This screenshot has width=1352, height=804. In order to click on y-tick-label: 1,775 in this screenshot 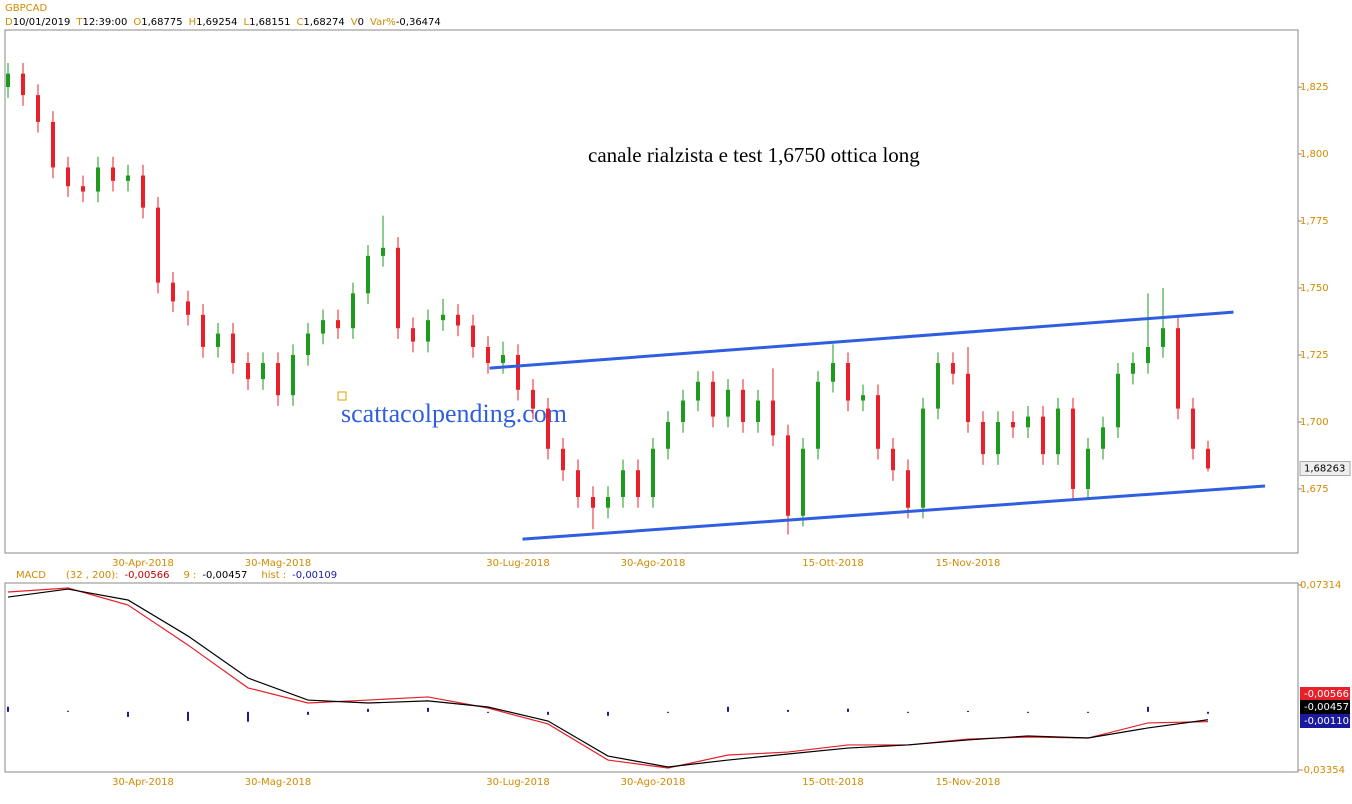, I will do `click(1314, 221)`.